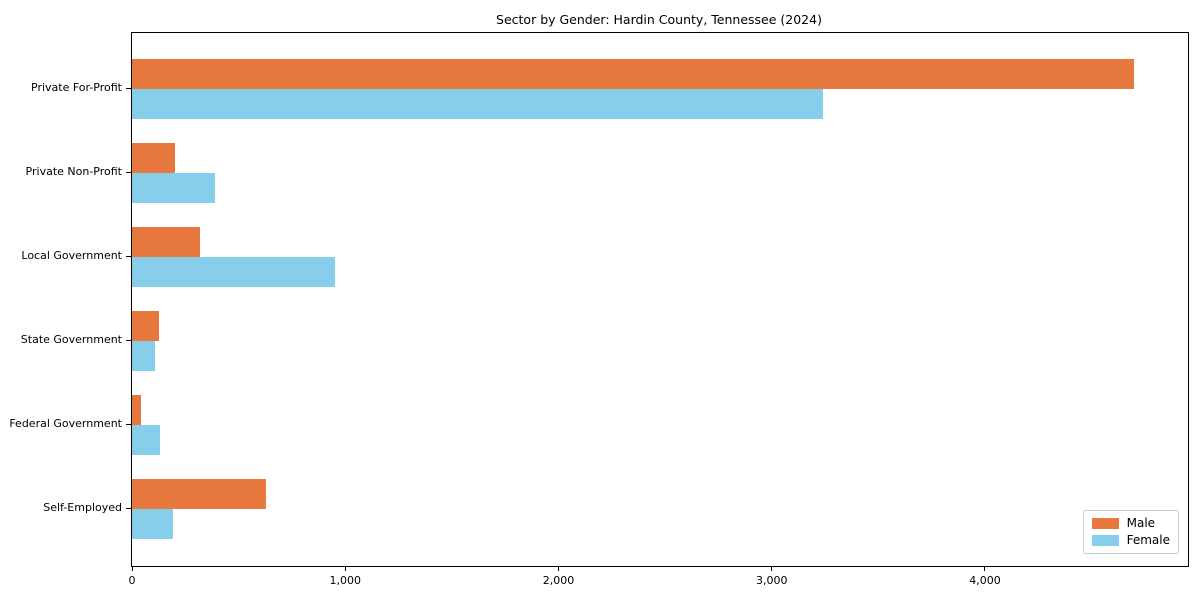 The image size is (1200, 600). What do you see at coordinates (173, 188) in the screenshot?
I see `bar-female-private-non-profit` at bounding box center [173, 188].